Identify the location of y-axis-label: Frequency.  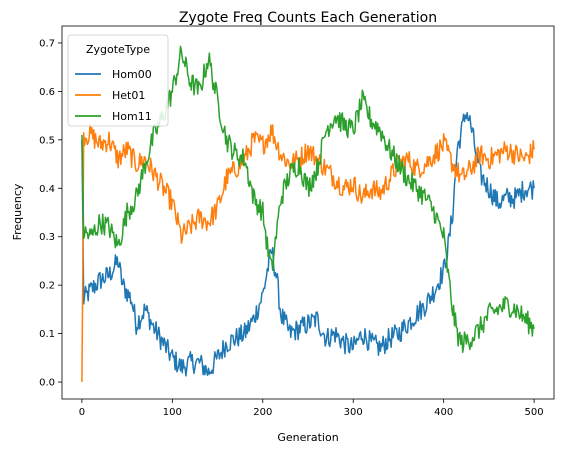
(17, 211).